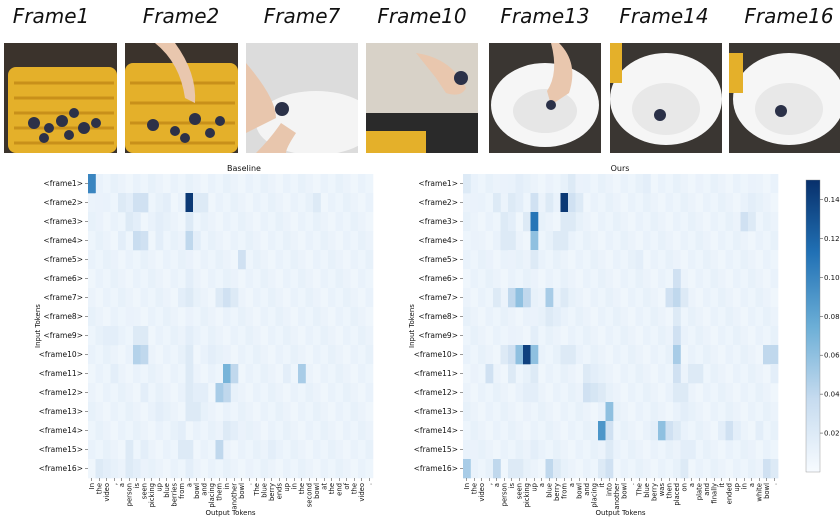 The width and height of the screenshot is (840, 518). What do you see at coordinates (557, 492) in the screenshot?
I see `x-tick-label: berry` at bounding box center [557, 492].